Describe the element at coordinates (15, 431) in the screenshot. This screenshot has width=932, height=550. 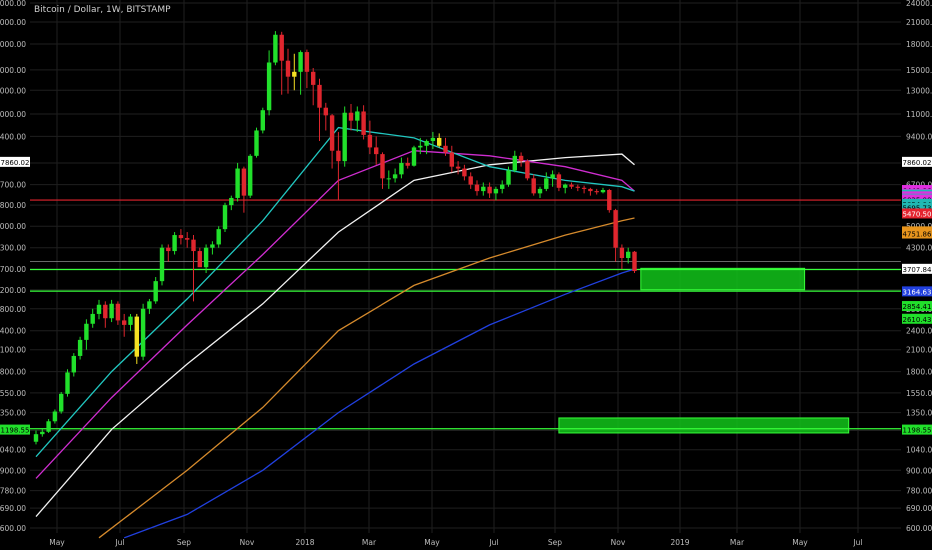
I see `price-tag-left-label: 1198.55` at that location.